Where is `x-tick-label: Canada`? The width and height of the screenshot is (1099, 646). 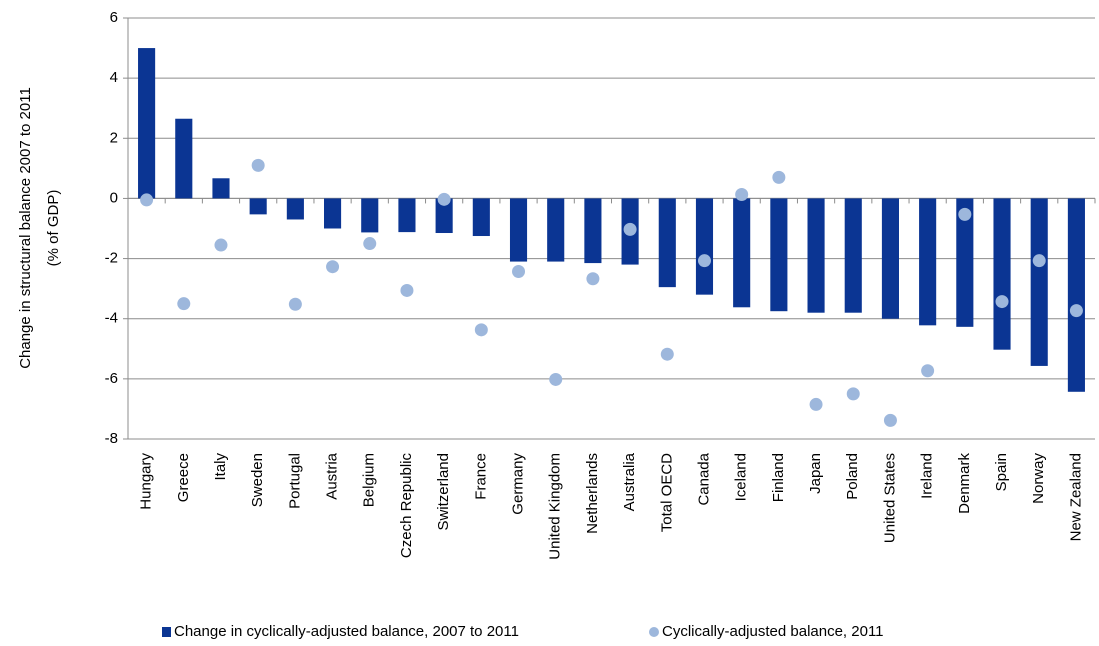
x-tick-label: Canada is located at coordinates (703, 478).